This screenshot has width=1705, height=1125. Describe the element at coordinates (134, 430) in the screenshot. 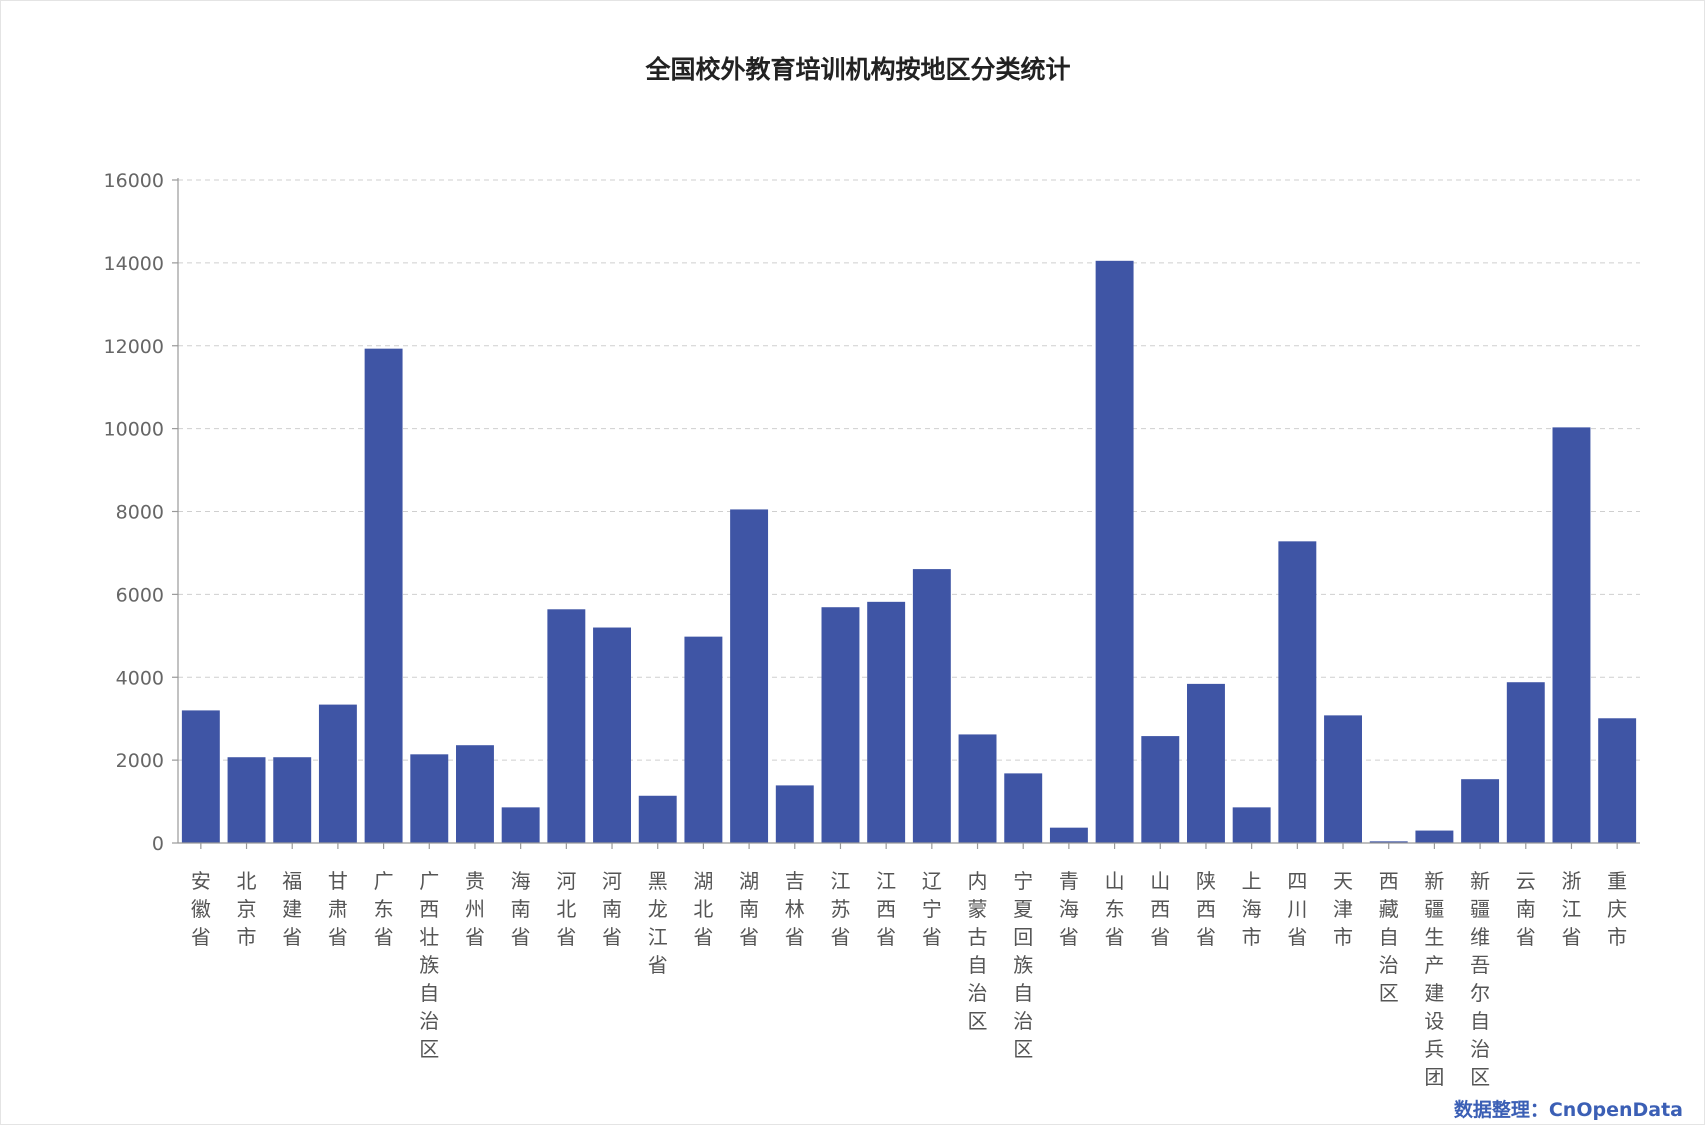

I see `y-tick-label: 10000` at that location.